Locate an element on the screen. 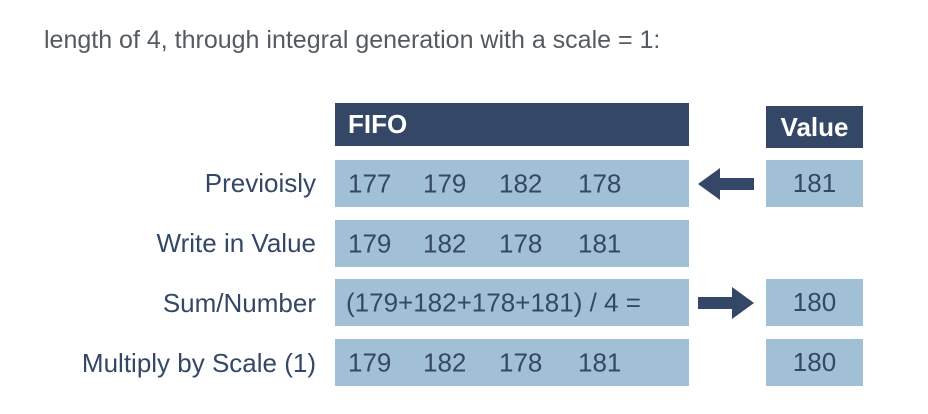 This screenshot has height=414, width=928. fifo-row-previously: 177 179 182 178 is located at coordinates (512, 183).